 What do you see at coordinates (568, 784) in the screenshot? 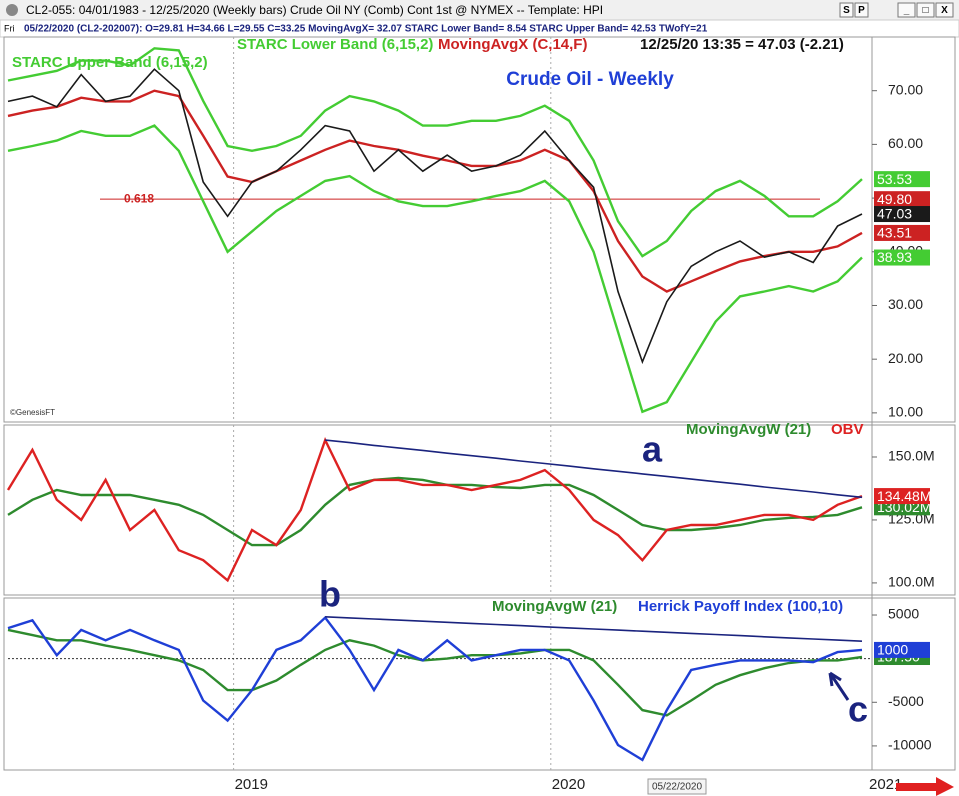
I see `x-tick-label: 2020` at bounding box center [568, 784].